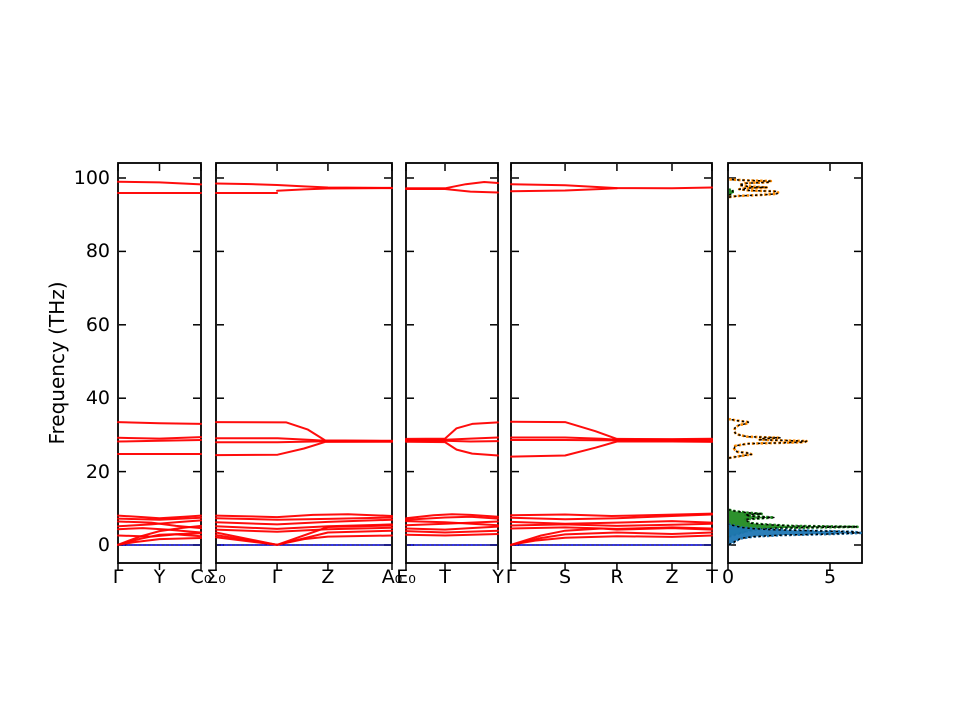 Image resolution: width=960 pixels, height=720 pixels. Describe the element at coordinates (795, 366) in the screenshot. I see `dos-panel` at that location.